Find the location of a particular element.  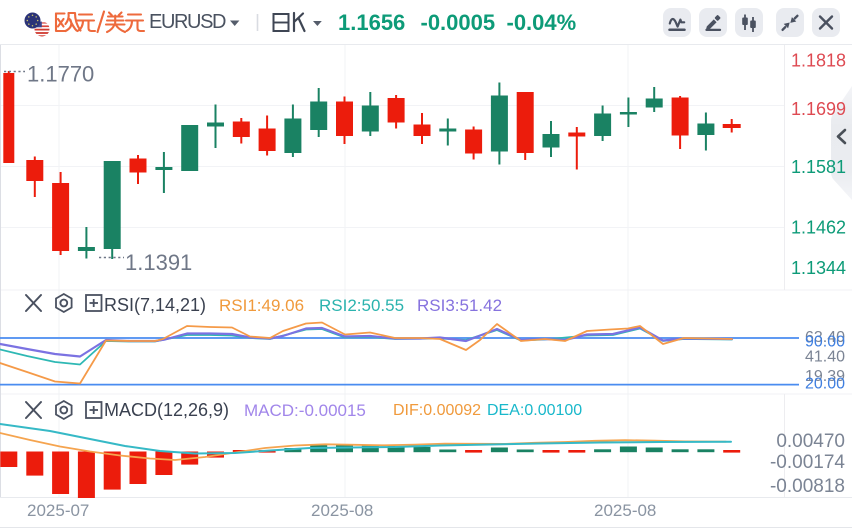

svg-text: -0.00174 is located at coordinates (807, 462).